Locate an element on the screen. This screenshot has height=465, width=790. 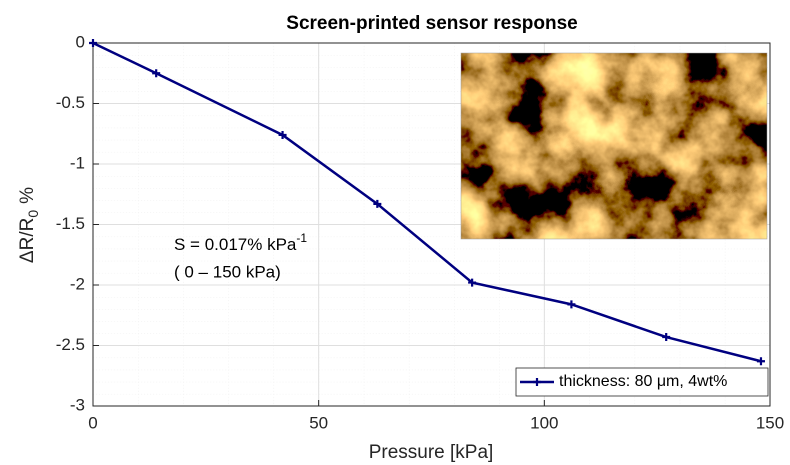
legend-marker is located at coordinates (537, 382).